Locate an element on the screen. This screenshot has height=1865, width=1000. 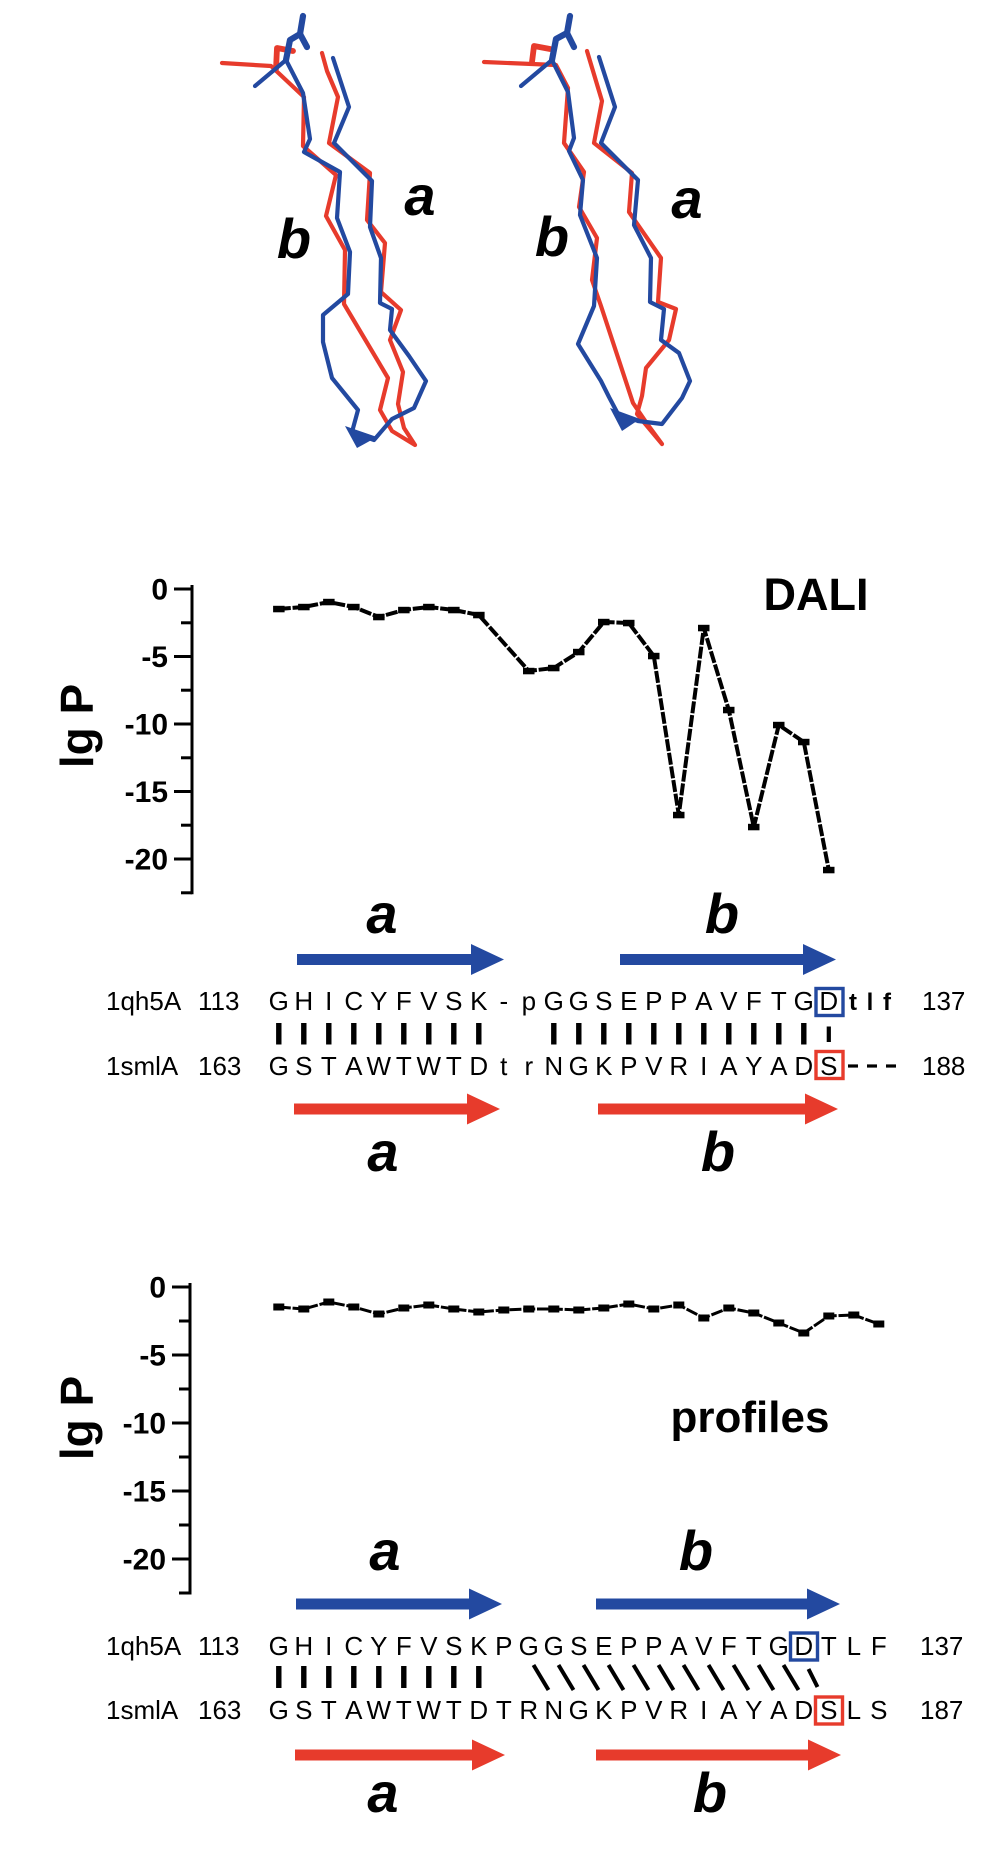
svg-text: 163 is located at coordinates (219, 1066).